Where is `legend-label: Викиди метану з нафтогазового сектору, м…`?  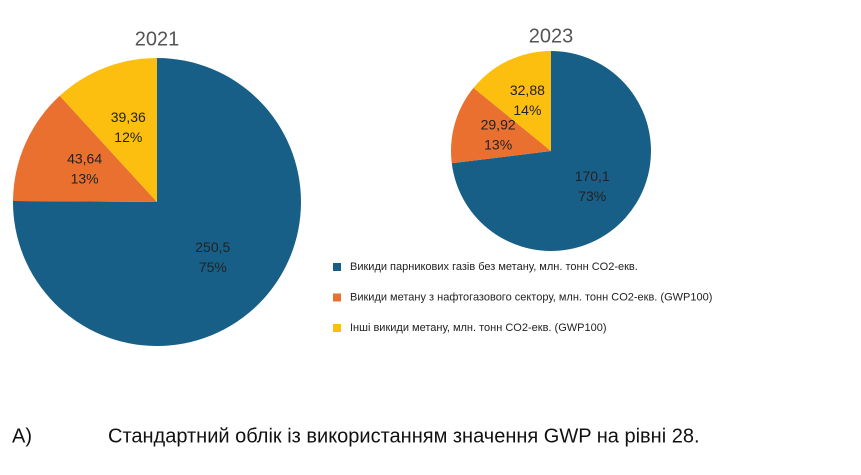 legend-label: Викиди метану з нафтогазового сектору, м… is located at coordinates (531, 297).